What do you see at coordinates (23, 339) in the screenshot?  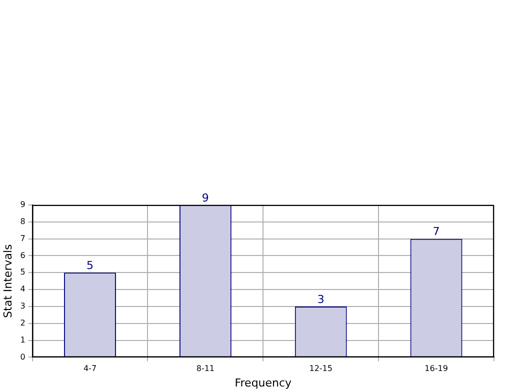 I see `y-tick-label: 1` at bounding box center [23, 339].